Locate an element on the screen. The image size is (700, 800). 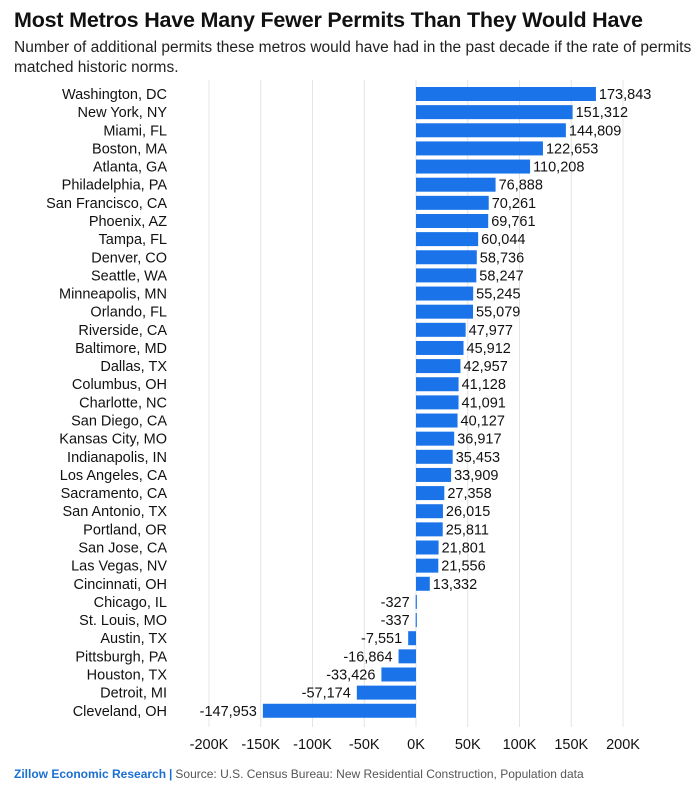
category-label: Portland, OR is located at coordinates (125, 530).